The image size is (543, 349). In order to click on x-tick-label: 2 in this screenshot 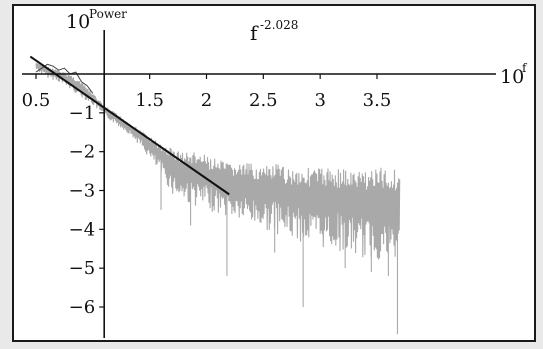, I will do `click(206, 100)`.